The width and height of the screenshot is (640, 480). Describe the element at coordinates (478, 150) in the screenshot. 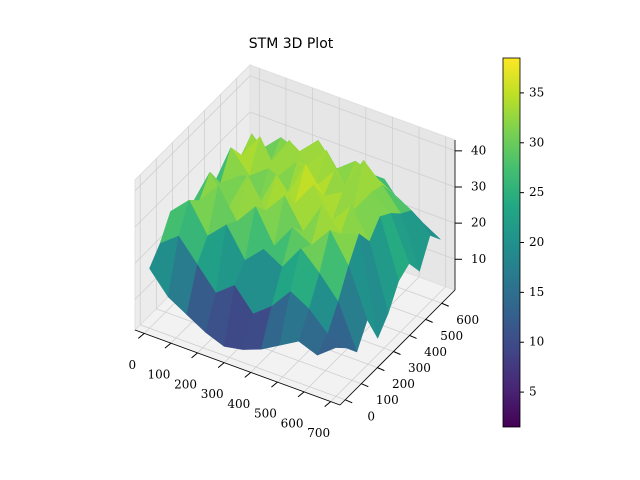

I see `z-tick-label: 40` at that location.